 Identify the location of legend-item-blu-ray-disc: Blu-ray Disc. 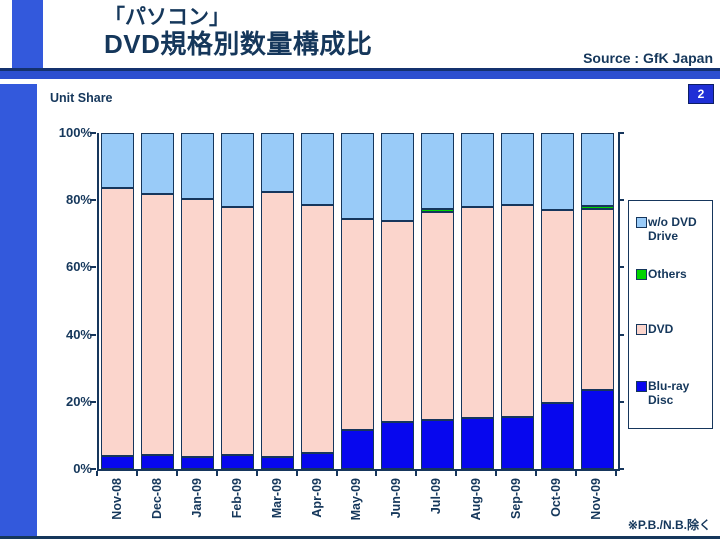
(662, 393).